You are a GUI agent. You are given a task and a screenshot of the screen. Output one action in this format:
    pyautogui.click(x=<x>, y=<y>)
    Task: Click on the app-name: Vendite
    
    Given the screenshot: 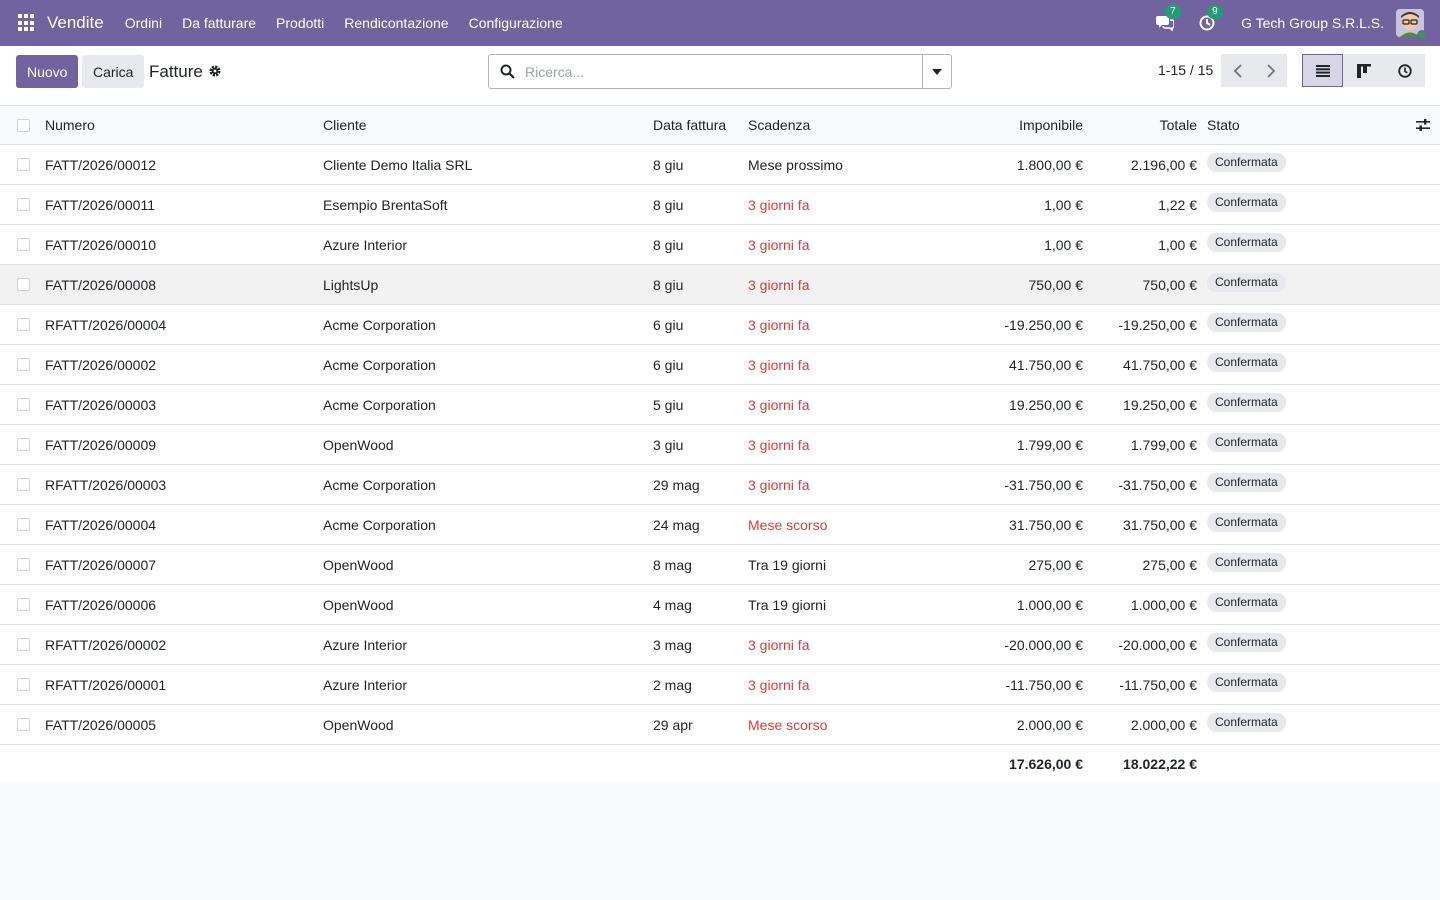 What is the action you would take?
    pyautogui.click(x=75, y=22)
    